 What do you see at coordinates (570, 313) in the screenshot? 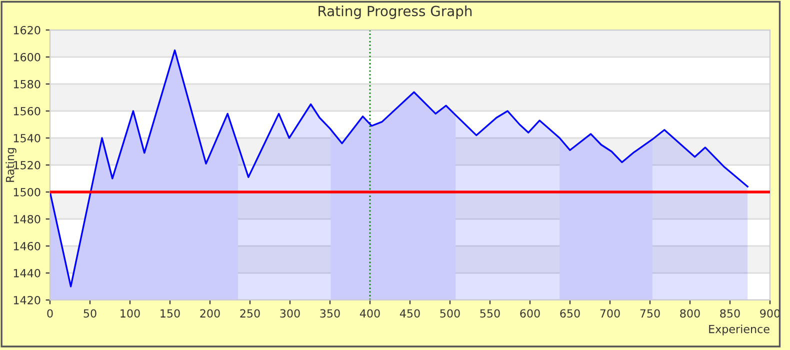
I see `x-tick-label: 650` at bounding box center [570, 313].